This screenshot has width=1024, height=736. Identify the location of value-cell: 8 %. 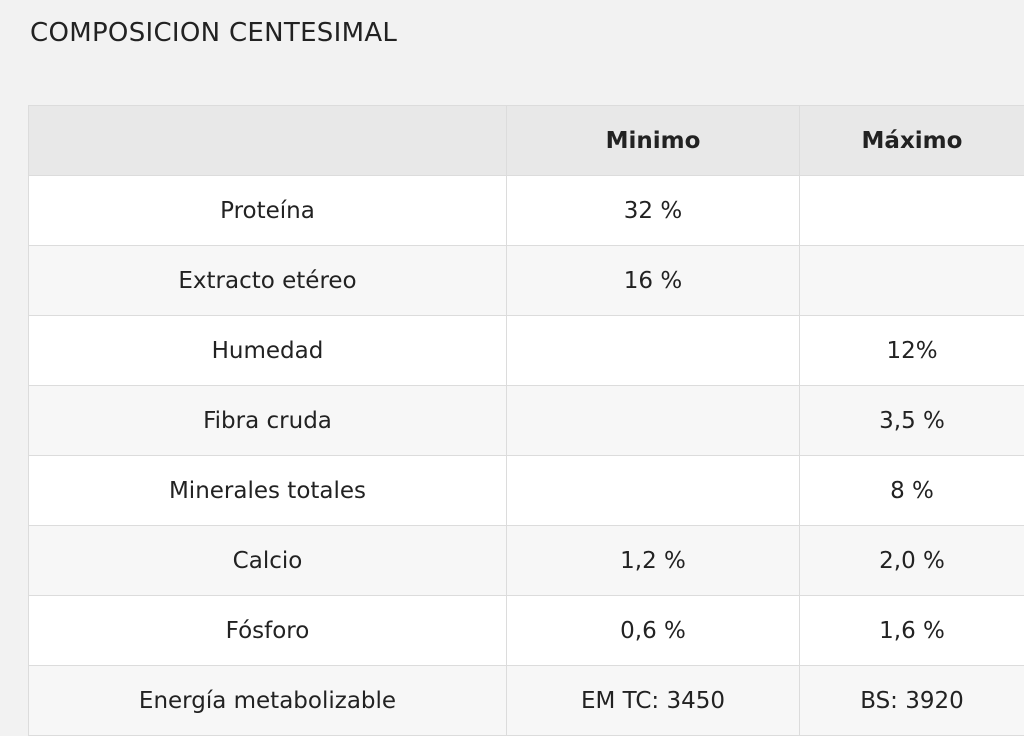
(912, 491).